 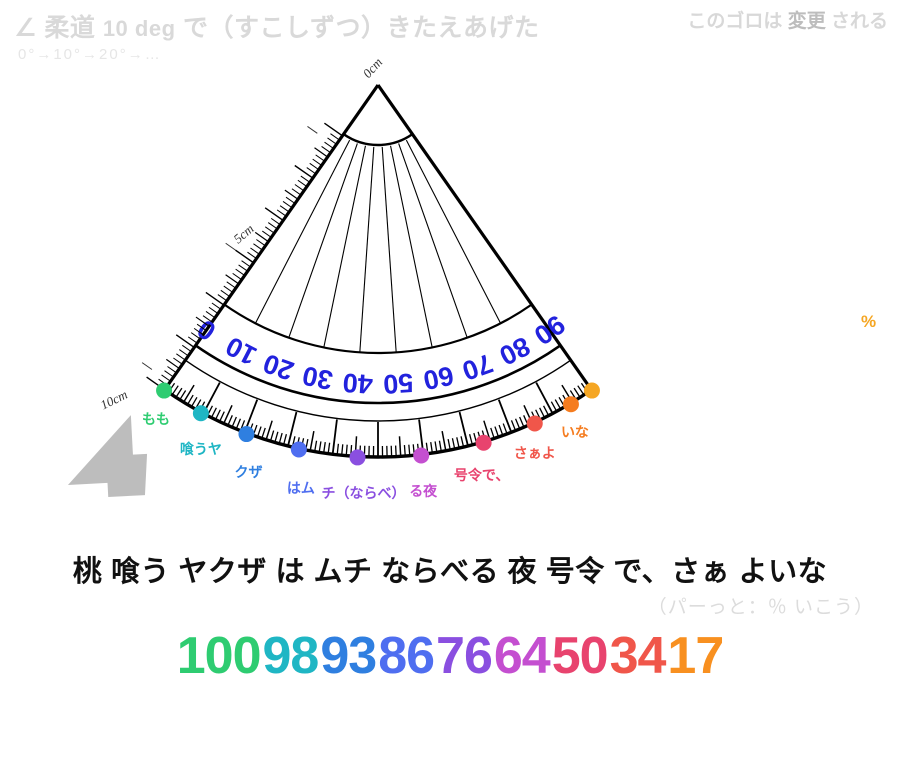 What do you see at coordinates (139, 28) in the screenshot?
I see `headline-angle-step: 10 deg` at bounding box center [139, 28].